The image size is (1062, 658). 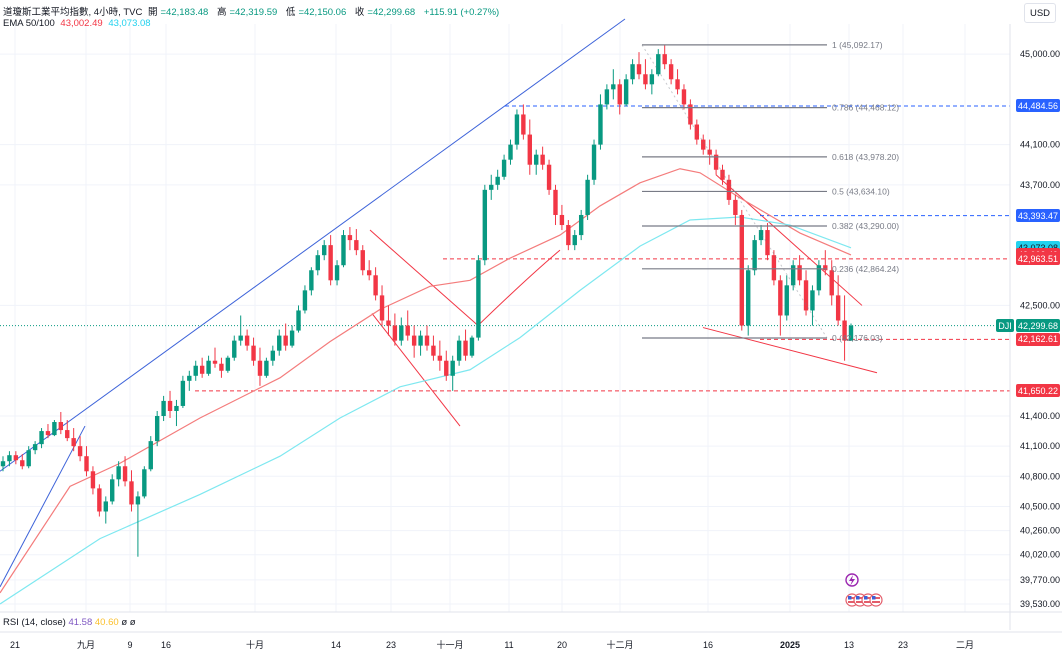 What do you see at coordinates (336, 645) in the screenshot?
I see `time-tick: 14` at bounding box center [336, 645].